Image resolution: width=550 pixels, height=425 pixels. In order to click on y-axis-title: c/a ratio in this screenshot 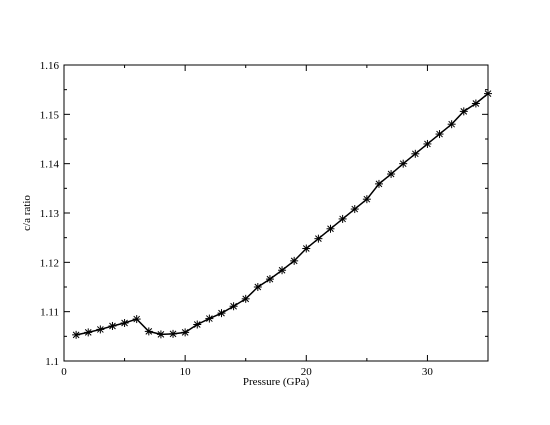, I will do `click(27, 213)`.